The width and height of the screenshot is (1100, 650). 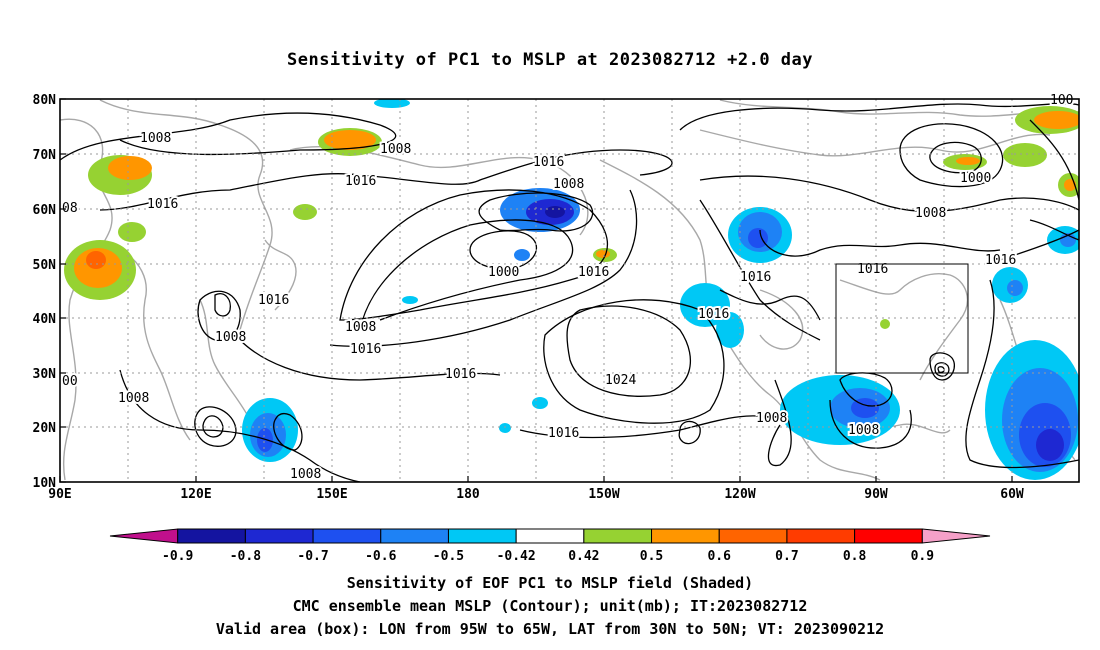 What do you see at coordinates (45, 374) in the screenshot?
I see `lat-label: 30N` at bounding box center [45, 374].